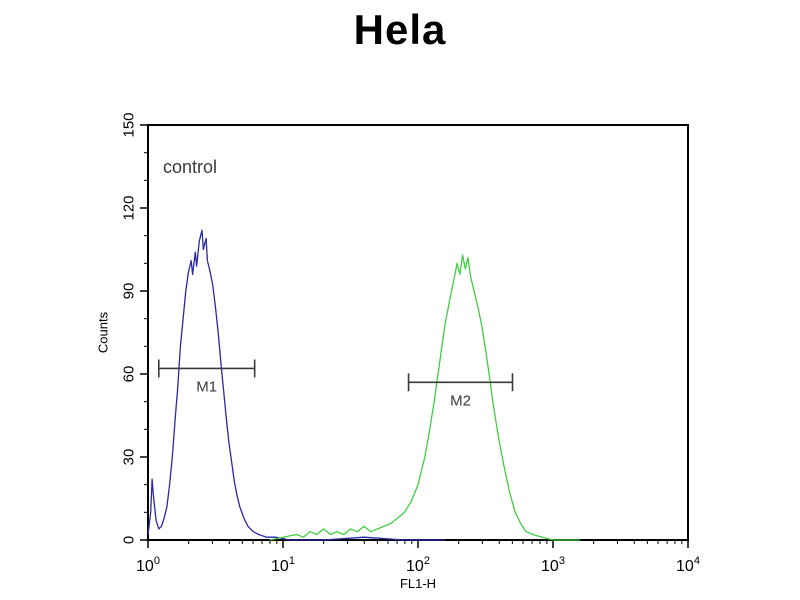 The image size is (800, 600). What do you see at coordinates (129, 207) in the screenshot?
I see `y-tick-label: 120` at bounding box center [129, 207].